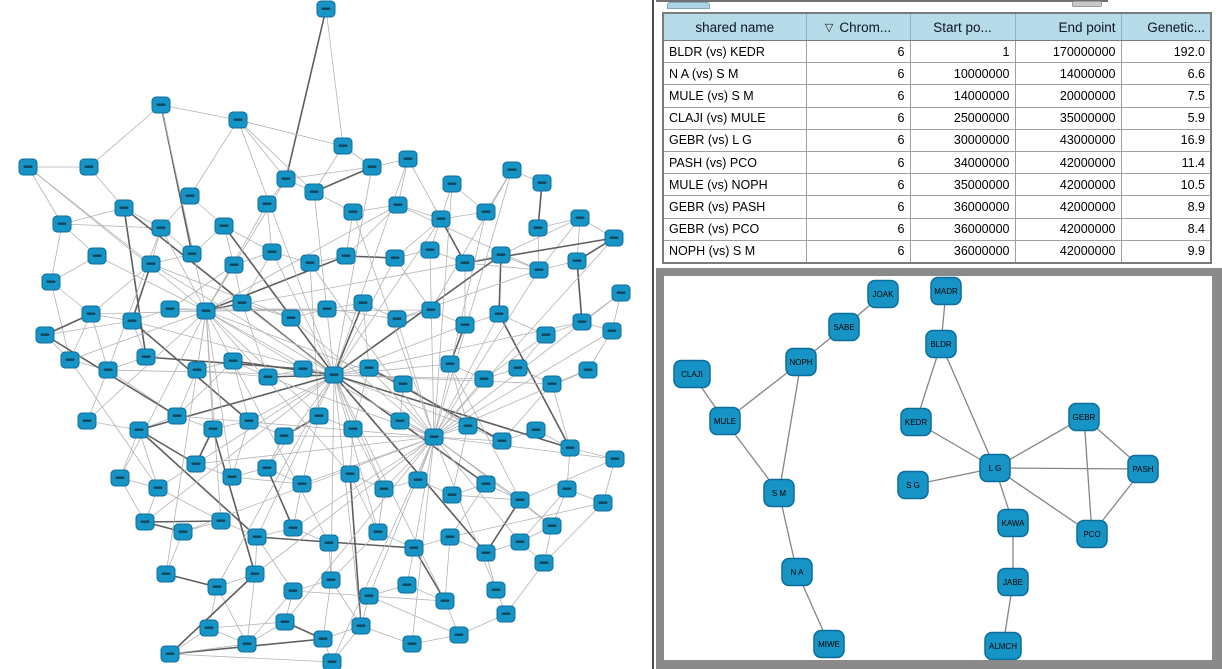 This screenshot has height=669, width=1222. I want to click on network-node-bldr: BLDR, so click(941, 344).